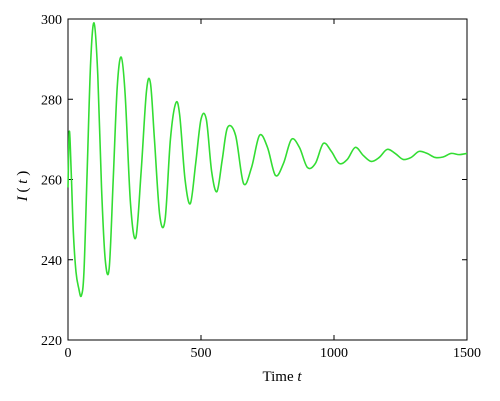  What do you see at coordinates (23, 181) in the screenshot?
I see `y-axis-label-var: t` at bounding box center [23, 181].